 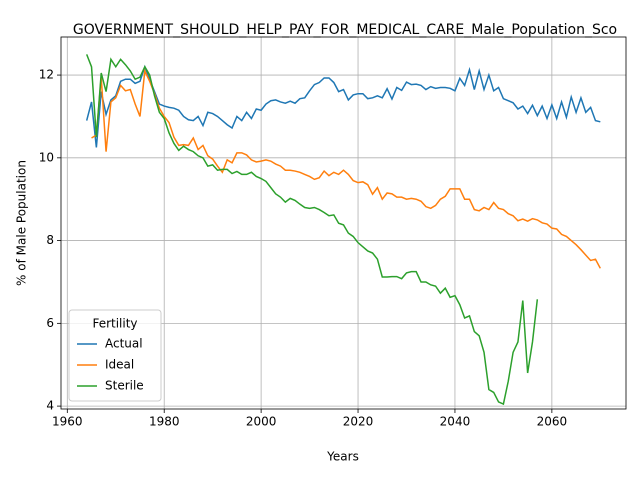 What do you see at coordinates (50, 406) in the screenshot?
I see `y-tick-label: 4` at bounding box center [50, 406].